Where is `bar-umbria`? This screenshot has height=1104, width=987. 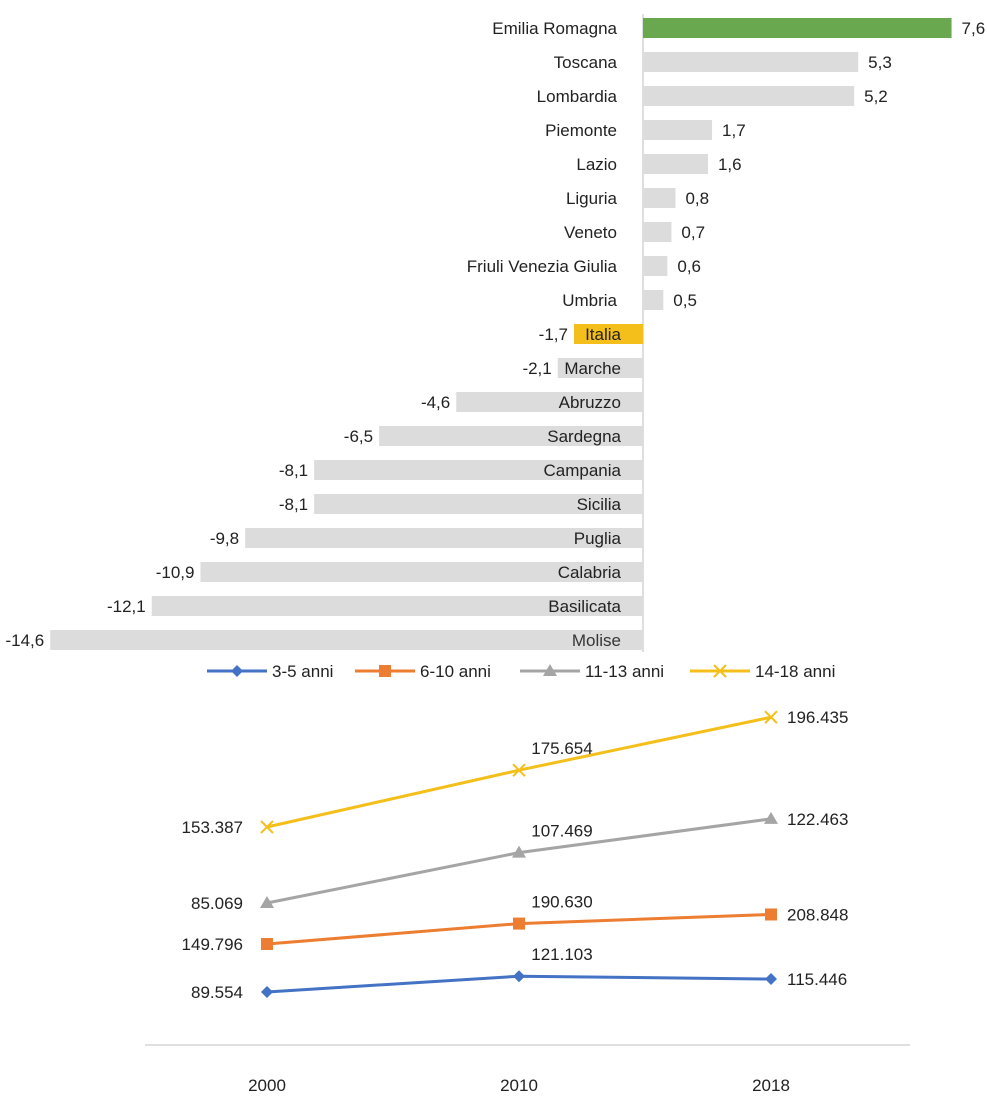 bar-umbria is located at coordinates (653, 300).